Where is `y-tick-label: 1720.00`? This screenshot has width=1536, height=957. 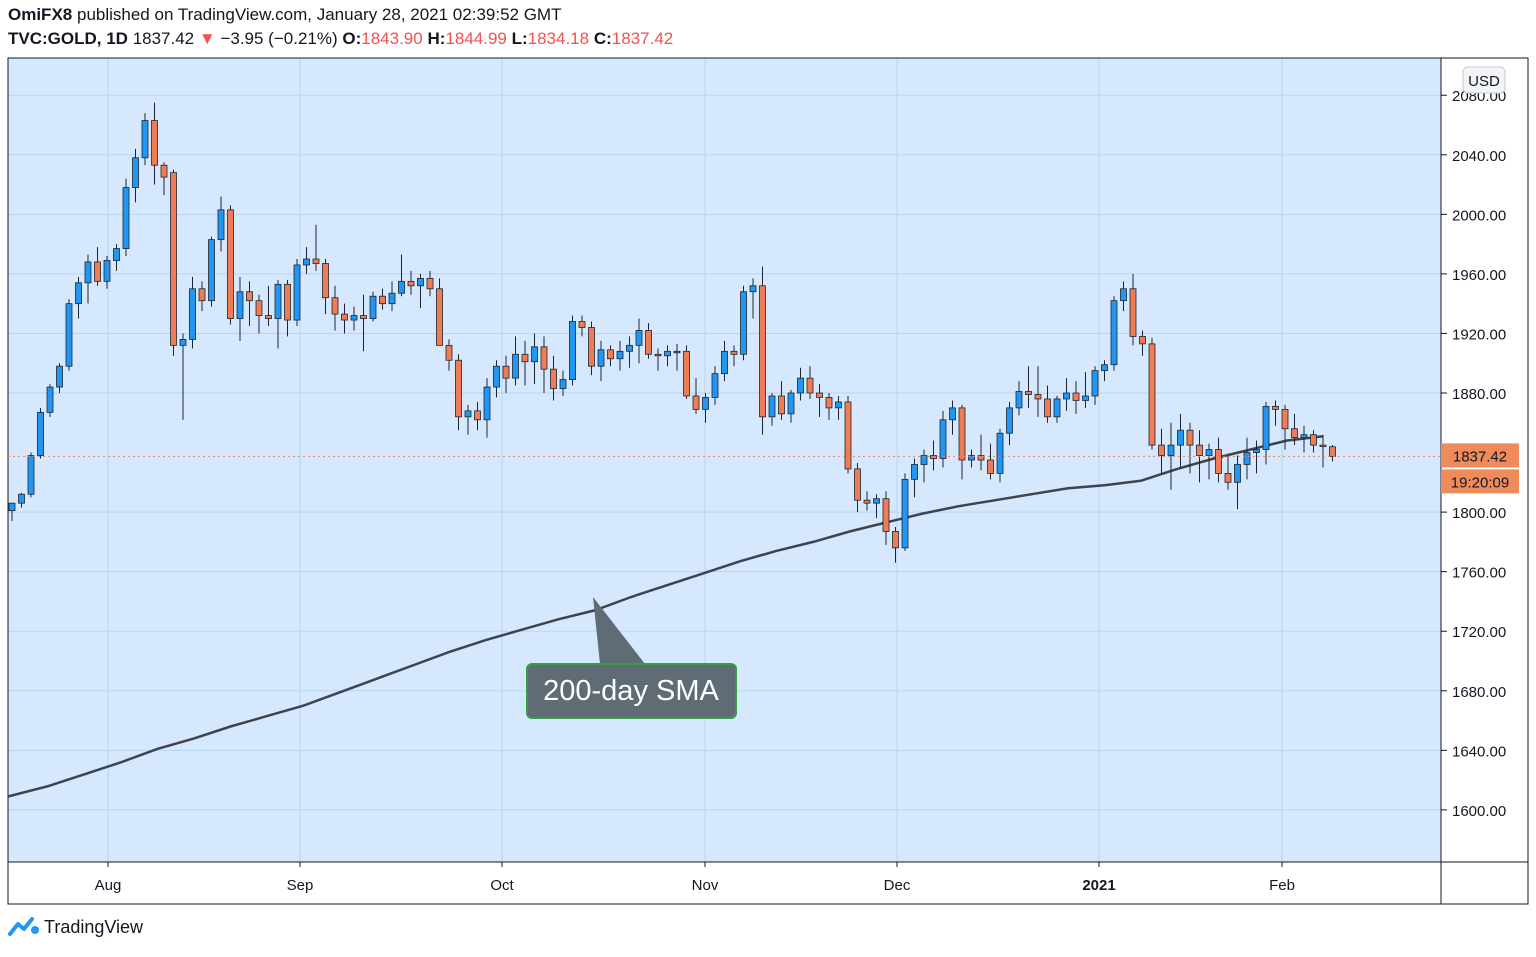
y-tick-label: 1720.00 is located at coordinates (1479, 632).